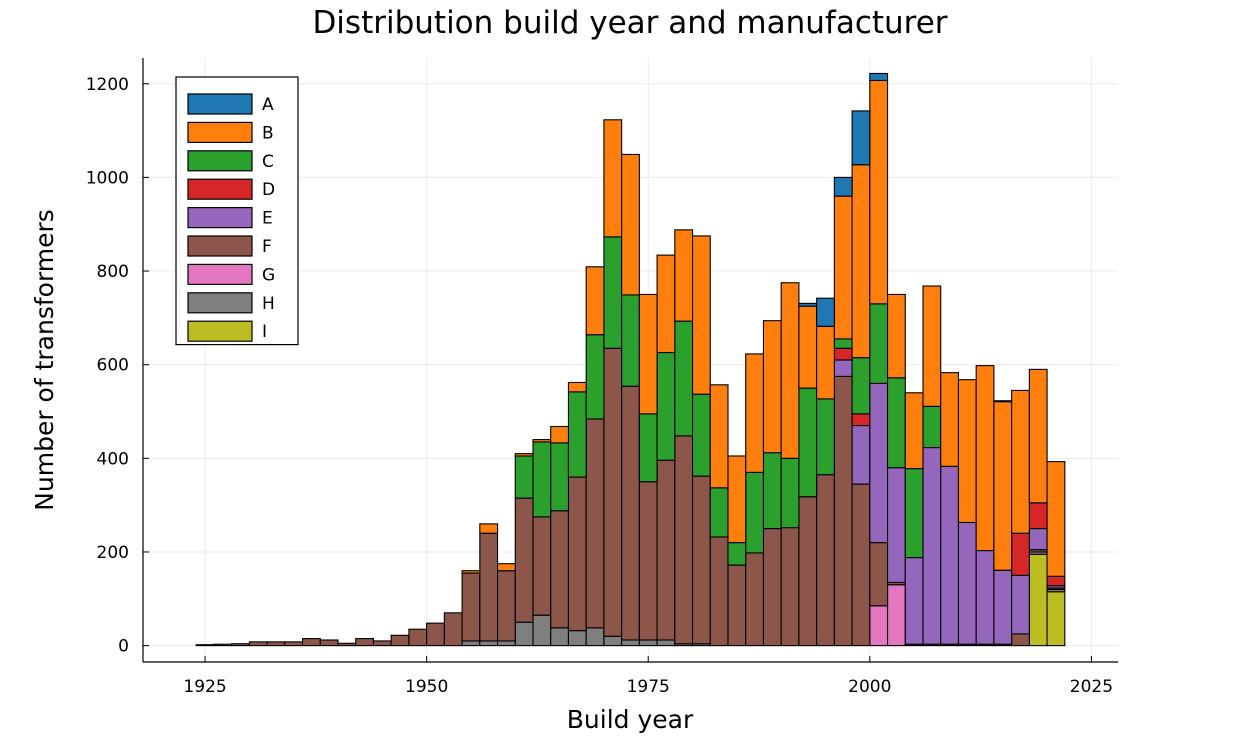 Image resolution: width=1260 pixels, height=737 pixels. What do you see at coordinates (843, 267) in the screenshot?
I see `bar-B-1997` at bounding box center [843, 267].